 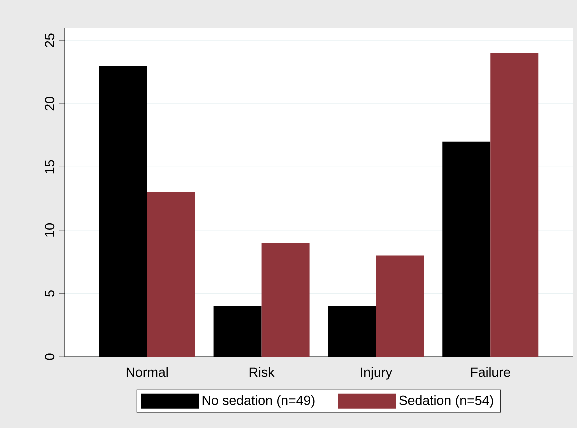 I want to click on legend-label: No sedation (n=49), so click(x=258, y=402).